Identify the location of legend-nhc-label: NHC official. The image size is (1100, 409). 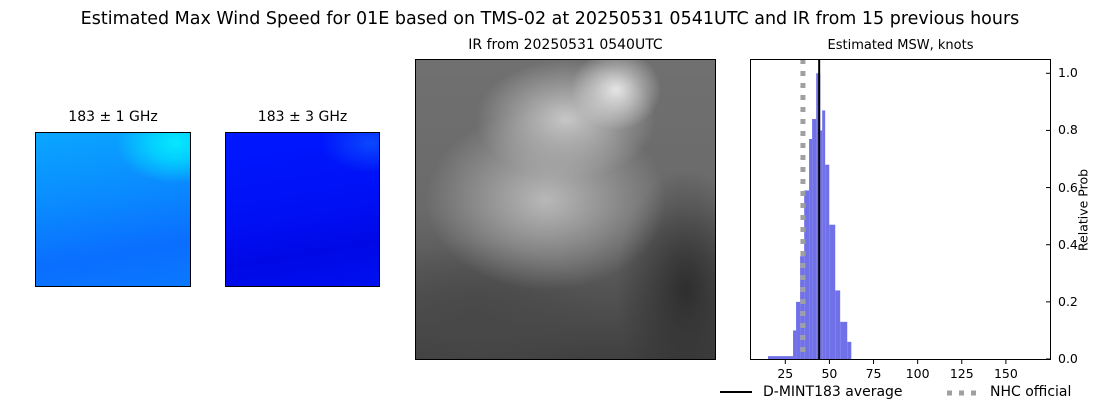
(1031, 392).